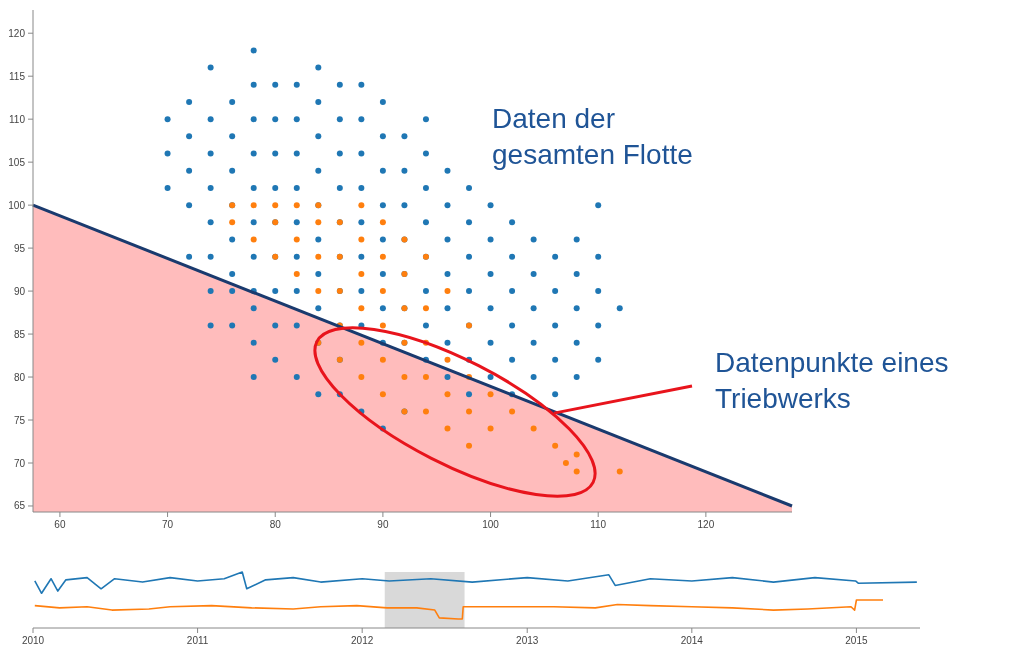 This screenshot has height=648, width=1011. What do you see at coordinates (197, 640) in the screenshot?
I see `x-tick-label: 2011` at bounding box center [197, 640].